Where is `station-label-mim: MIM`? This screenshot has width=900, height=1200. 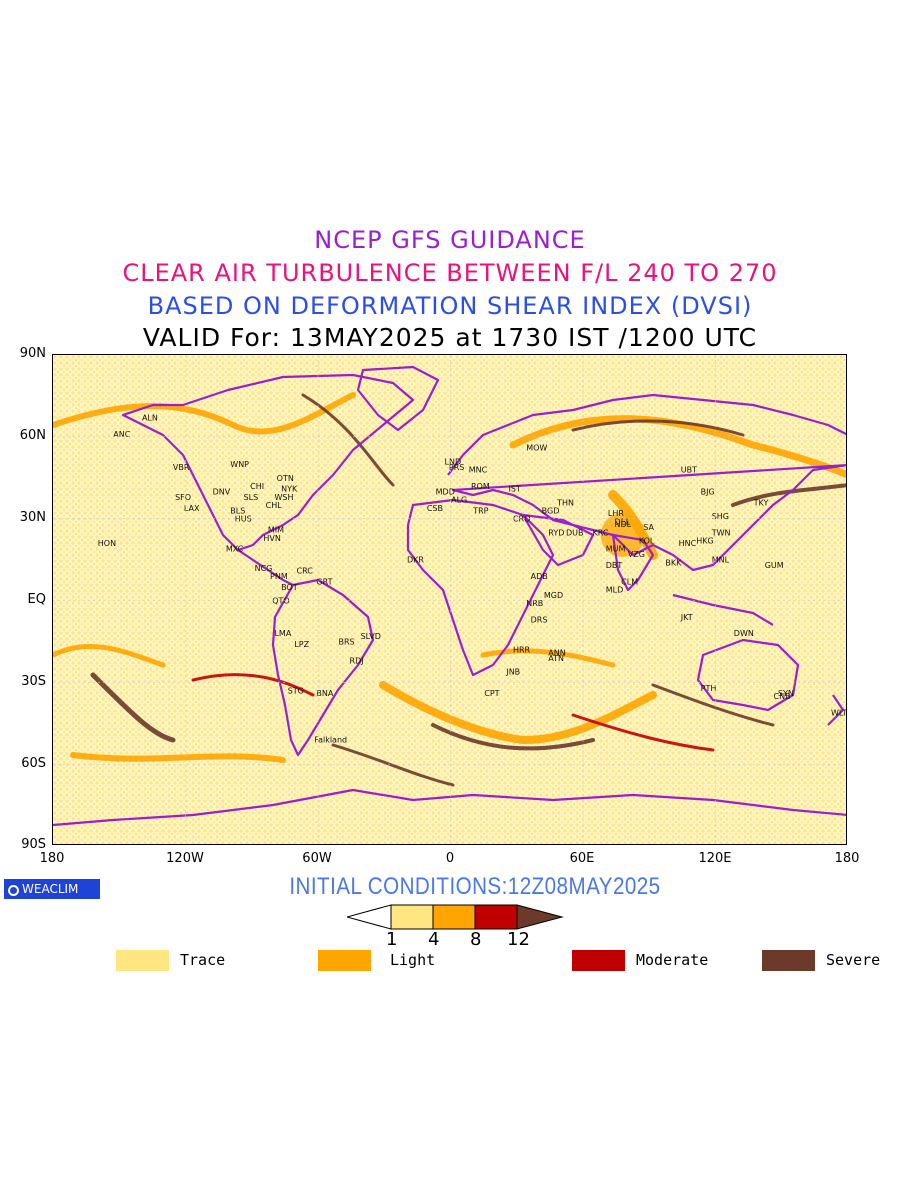
station-label-mim: MIM is located at coordinates (276, 530).